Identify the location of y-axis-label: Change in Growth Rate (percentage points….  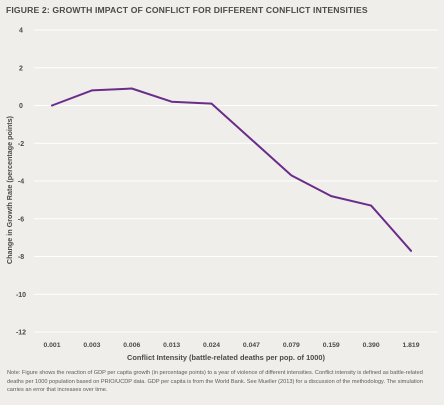
(9, 189).